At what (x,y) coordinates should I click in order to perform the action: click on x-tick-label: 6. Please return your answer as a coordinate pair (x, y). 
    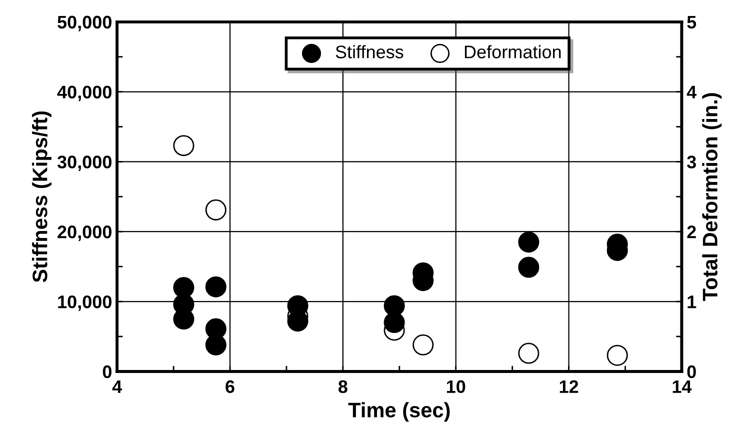
    Looking at the image, I should click on (230, 387).